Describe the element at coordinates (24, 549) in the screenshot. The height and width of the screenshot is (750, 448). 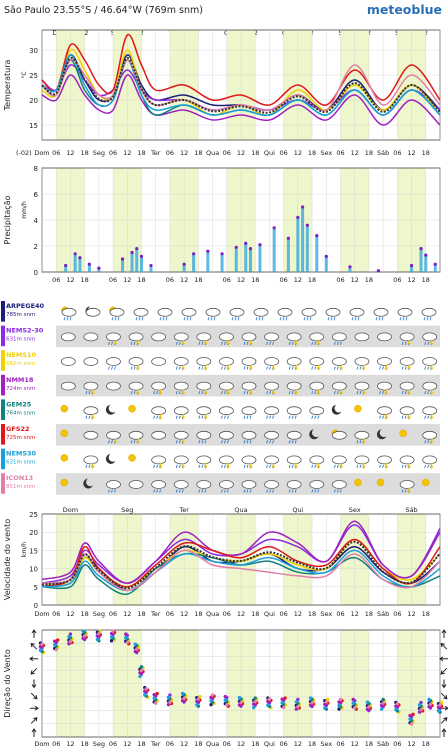
I see `wind-unit: km/h` at that location.